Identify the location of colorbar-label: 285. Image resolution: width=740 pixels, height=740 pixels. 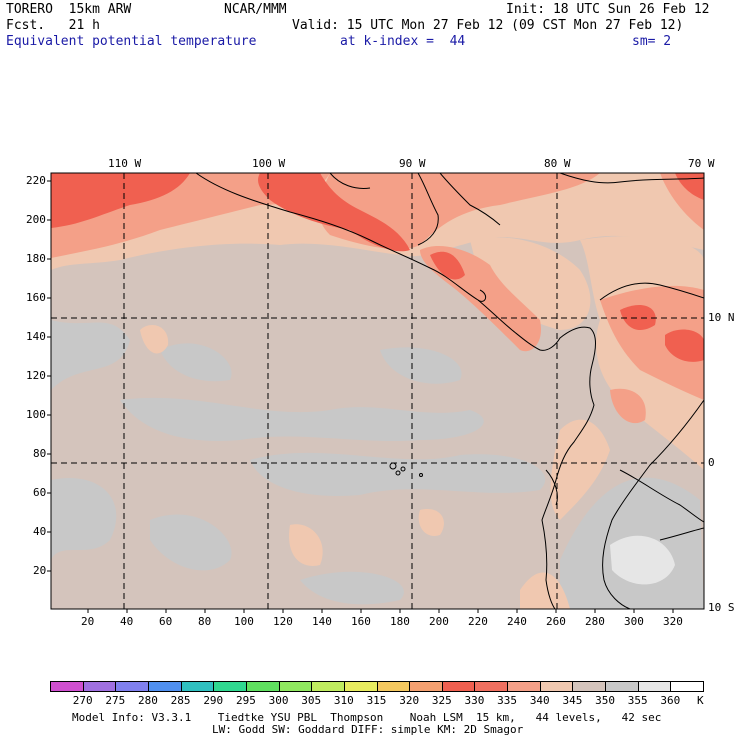
(180, 700).